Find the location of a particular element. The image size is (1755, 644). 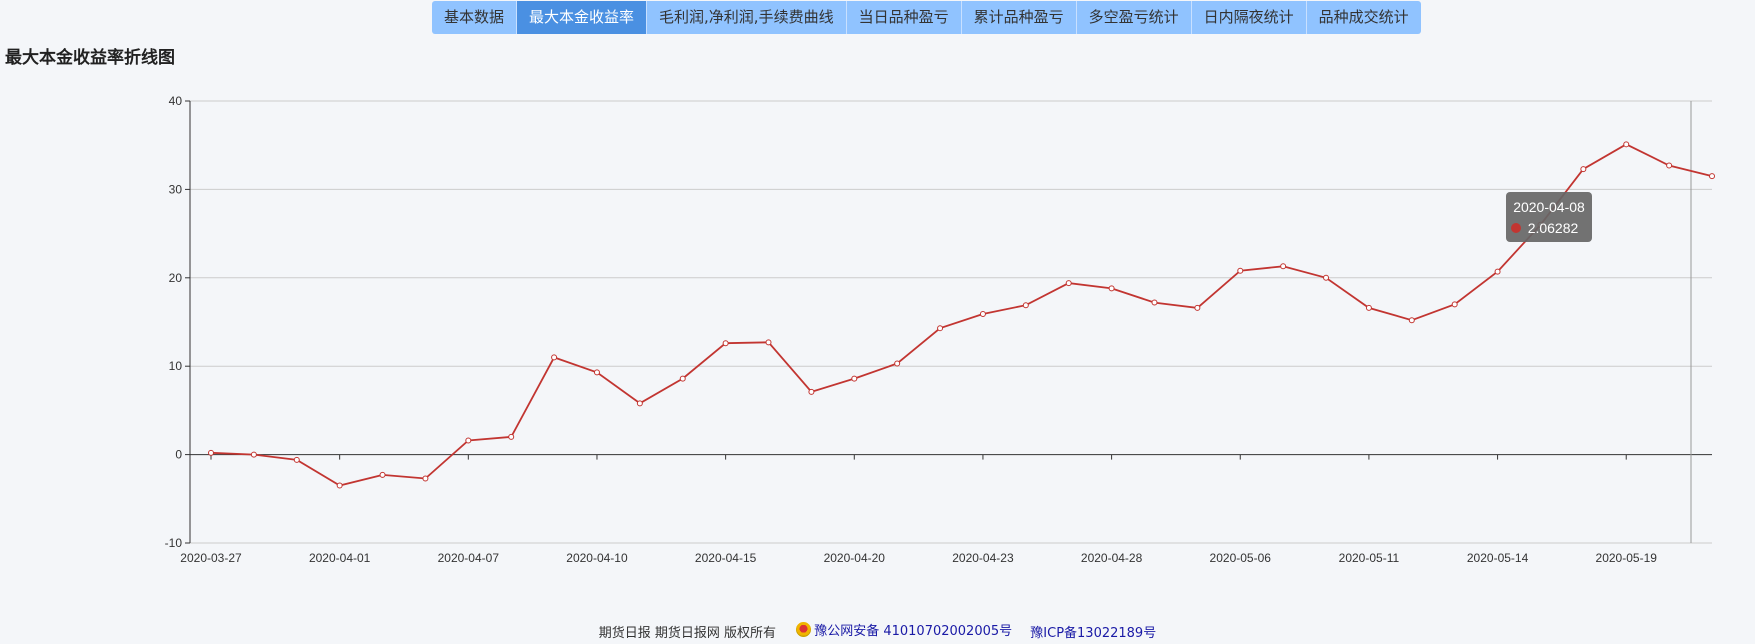

x-tick-label: 2020-05-06 is located at coordinates (1241, 558).